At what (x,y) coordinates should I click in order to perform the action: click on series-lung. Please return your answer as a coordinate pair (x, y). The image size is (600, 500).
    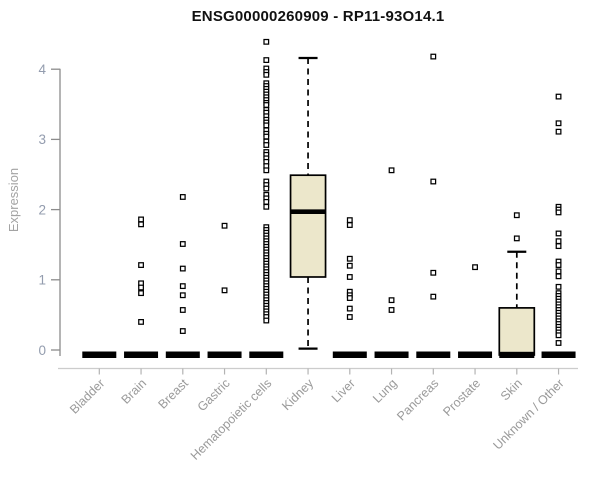
    Looking at the image, I should click on (391, 262).